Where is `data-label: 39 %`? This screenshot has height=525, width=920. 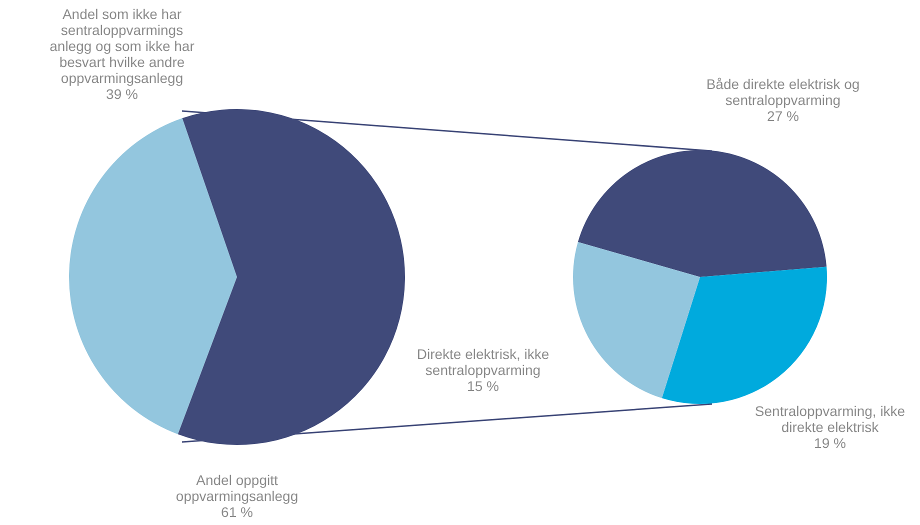
data-label: 39 % is located at coordinates (122, 94).